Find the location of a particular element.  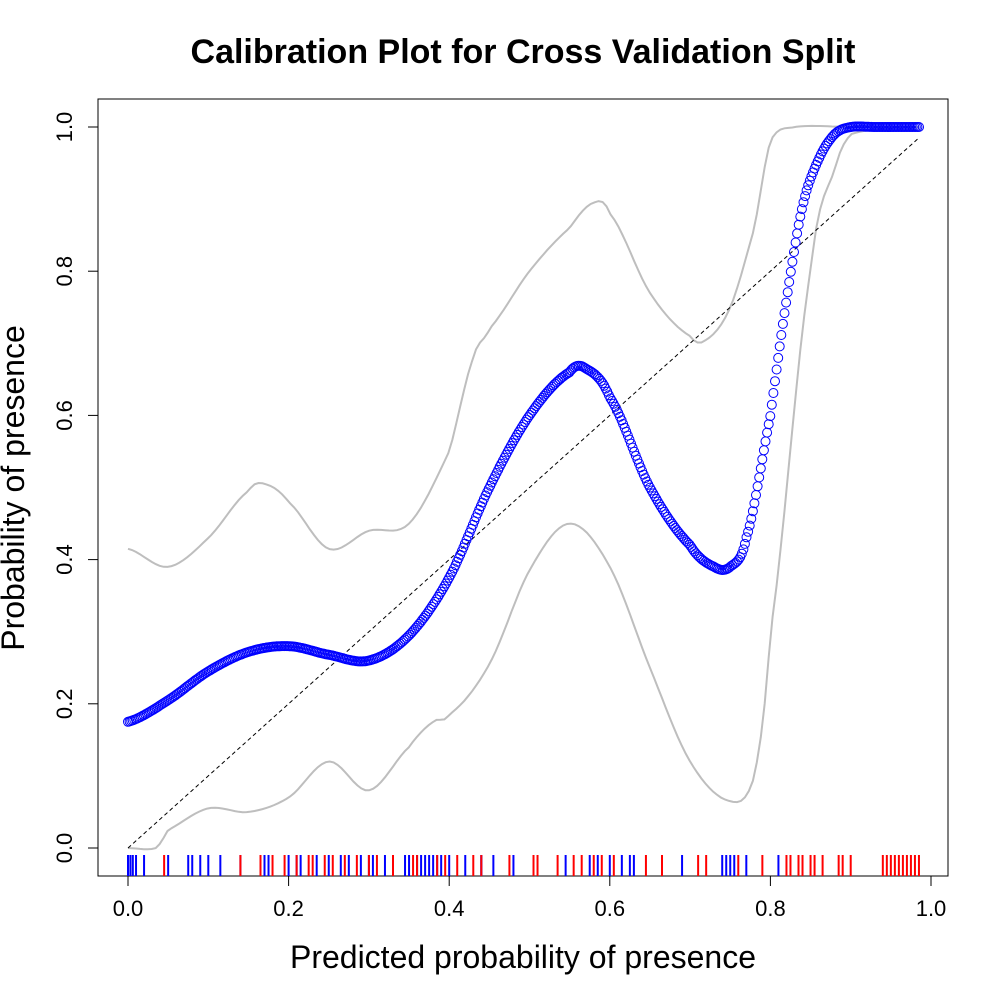

x-tick-label: 0.6 is located at coordinates (610, 908).